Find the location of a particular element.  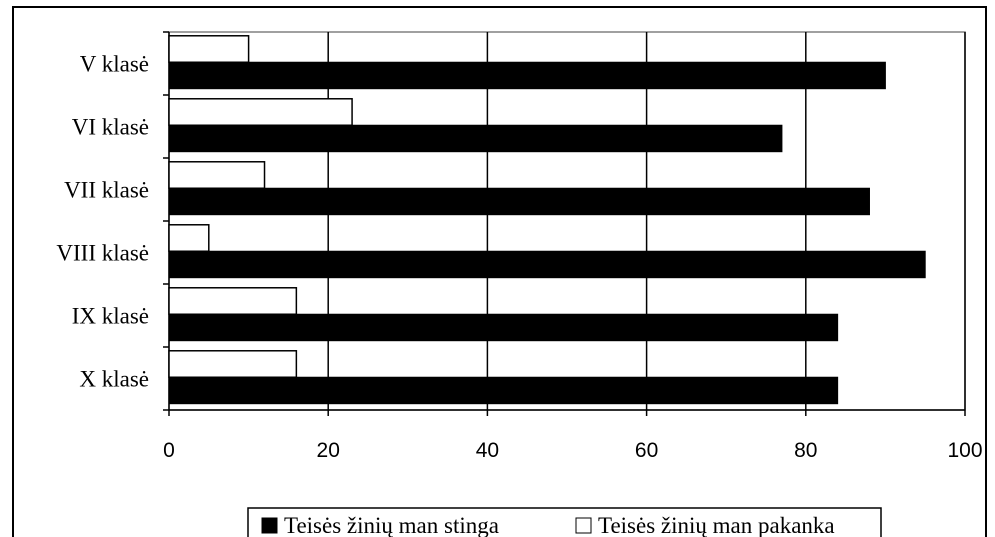

legend-swatch-stinga is located at coordinates (269, 525).